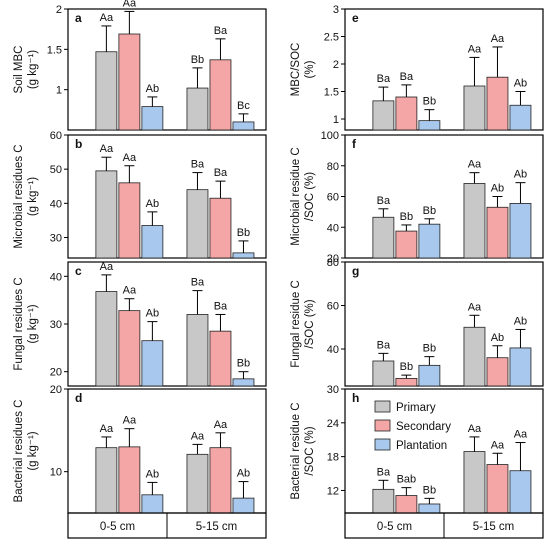 The image size is (550, 543). What do you see at coordinates (56, 373) in the screenshot?
I see `panel-c-ytick-label: 20` at bounding box center [56, 373].